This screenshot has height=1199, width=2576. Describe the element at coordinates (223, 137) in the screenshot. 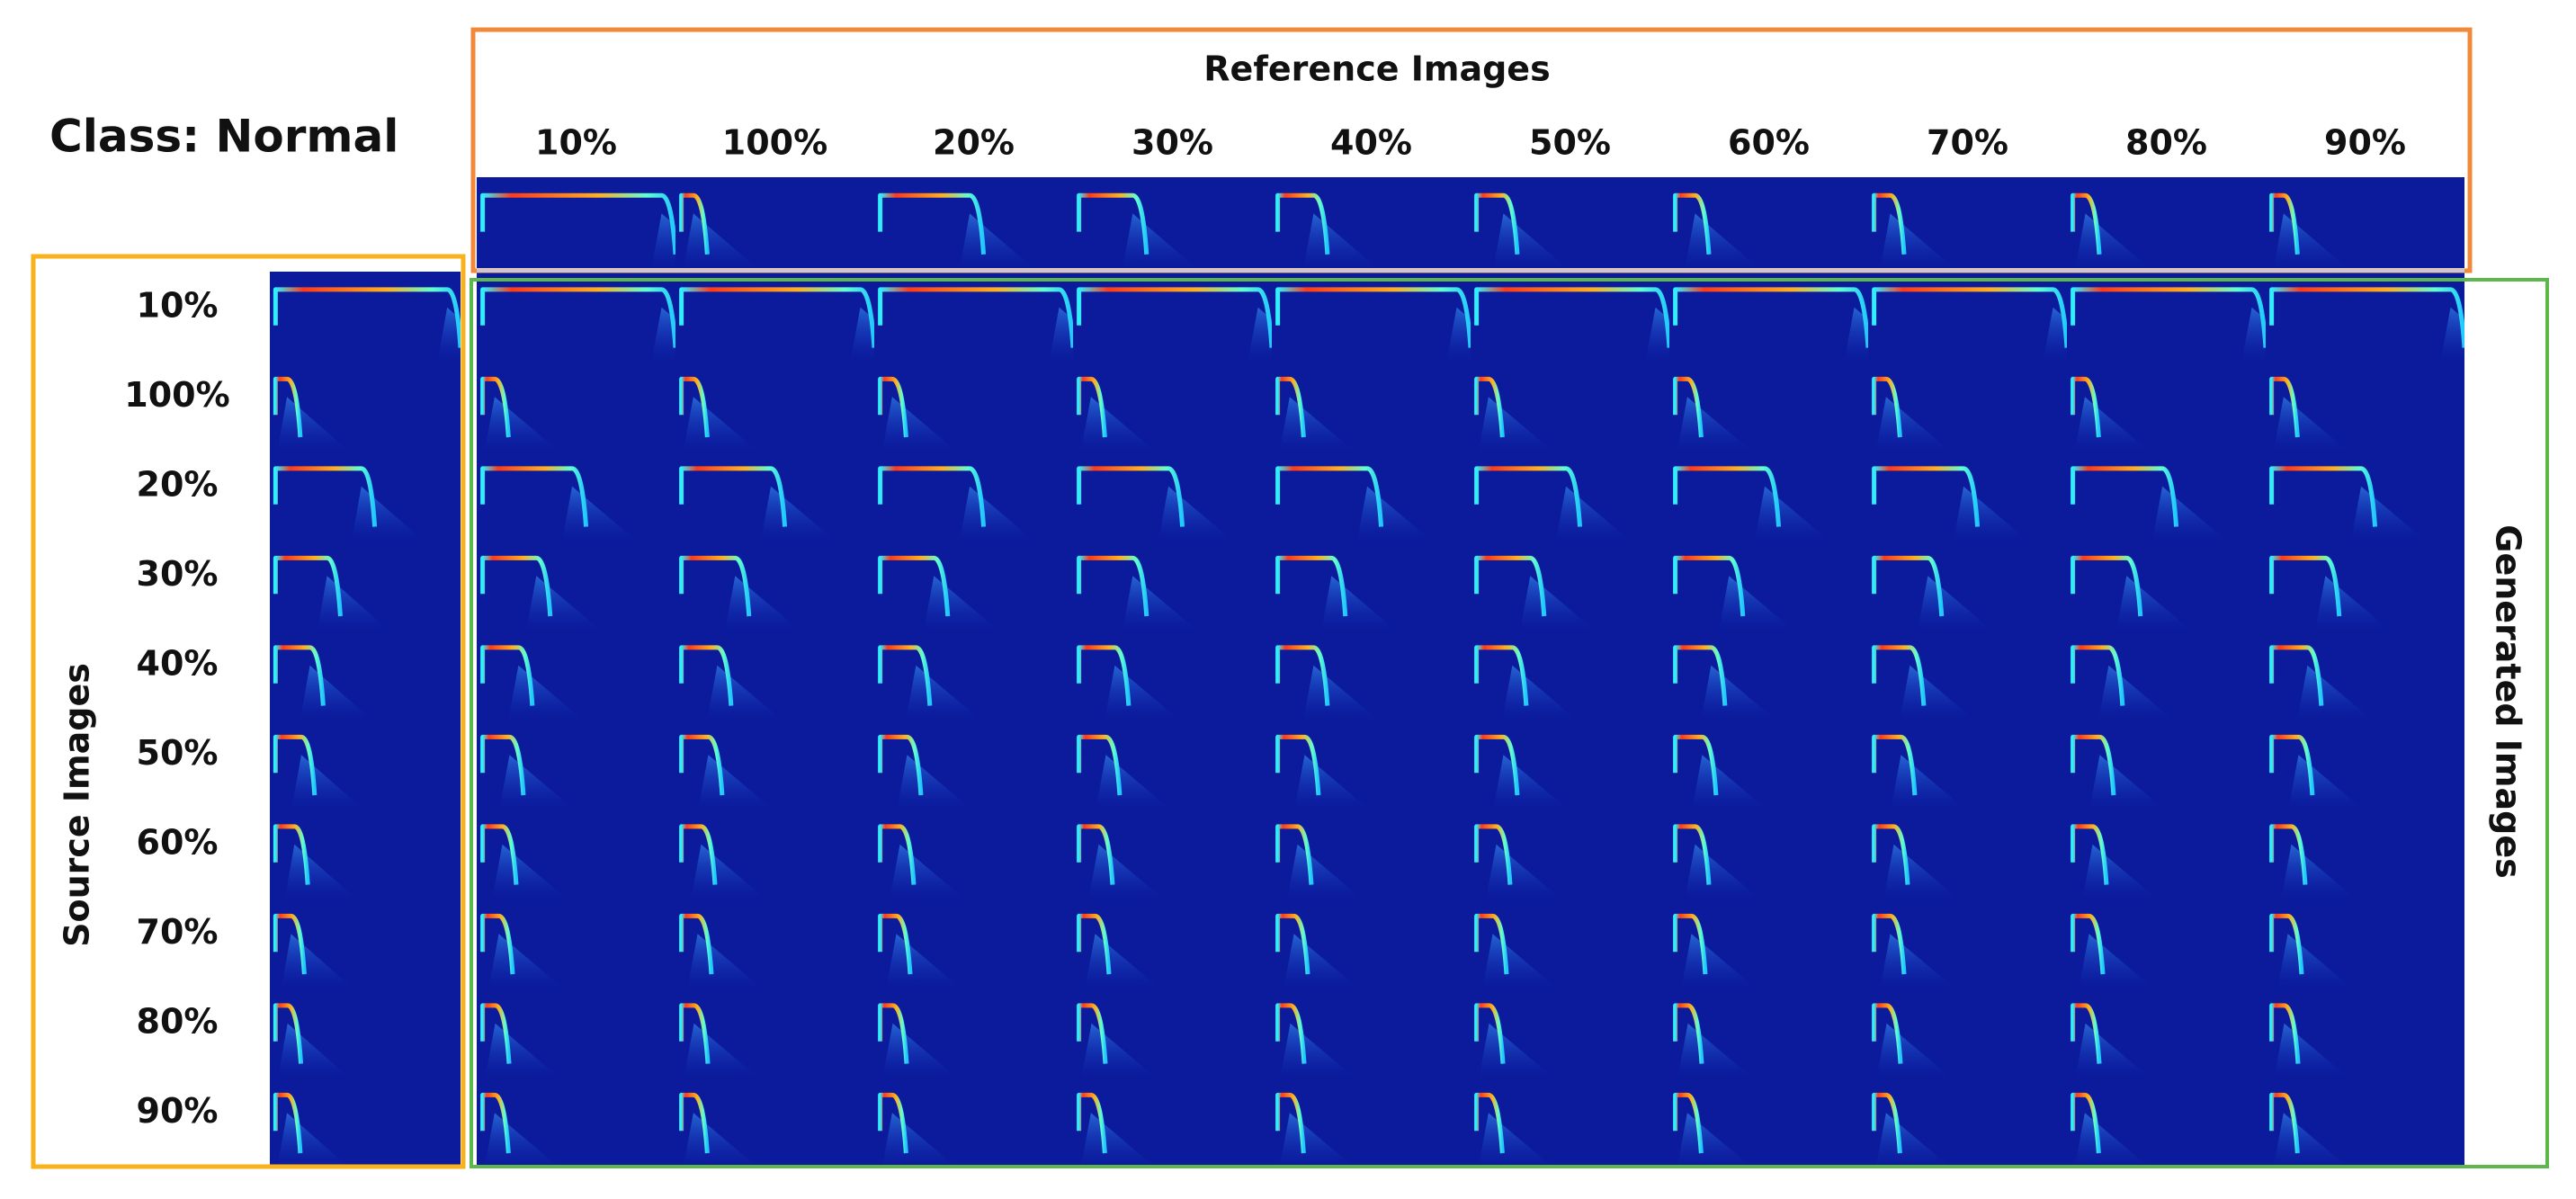

I see `class-title: Class: Normal` at that location.